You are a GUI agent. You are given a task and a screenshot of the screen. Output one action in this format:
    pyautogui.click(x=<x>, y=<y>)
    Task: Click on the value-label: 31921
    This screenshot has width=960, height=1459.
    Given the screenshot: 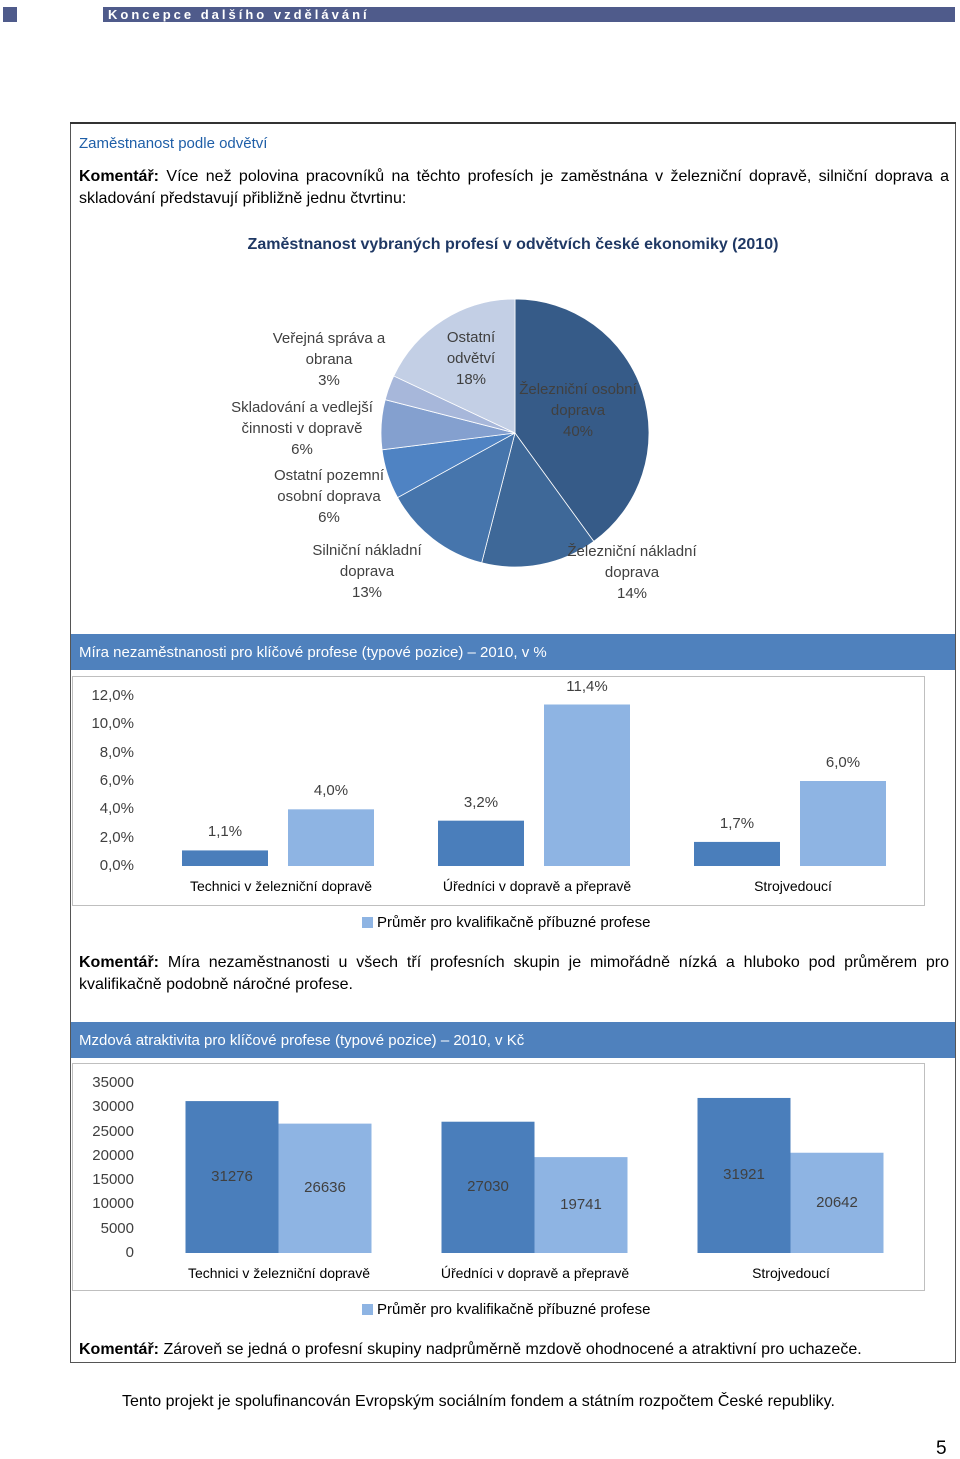 What is the action you would take?
    pyautogui.click(x=744, y=1175)
    